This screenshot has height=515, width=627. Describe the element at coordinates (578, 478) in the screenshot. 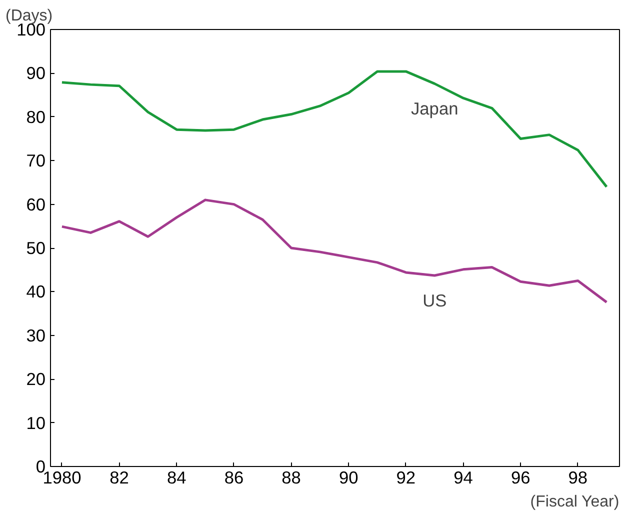

I see `x-tick-label: 98` at that location.